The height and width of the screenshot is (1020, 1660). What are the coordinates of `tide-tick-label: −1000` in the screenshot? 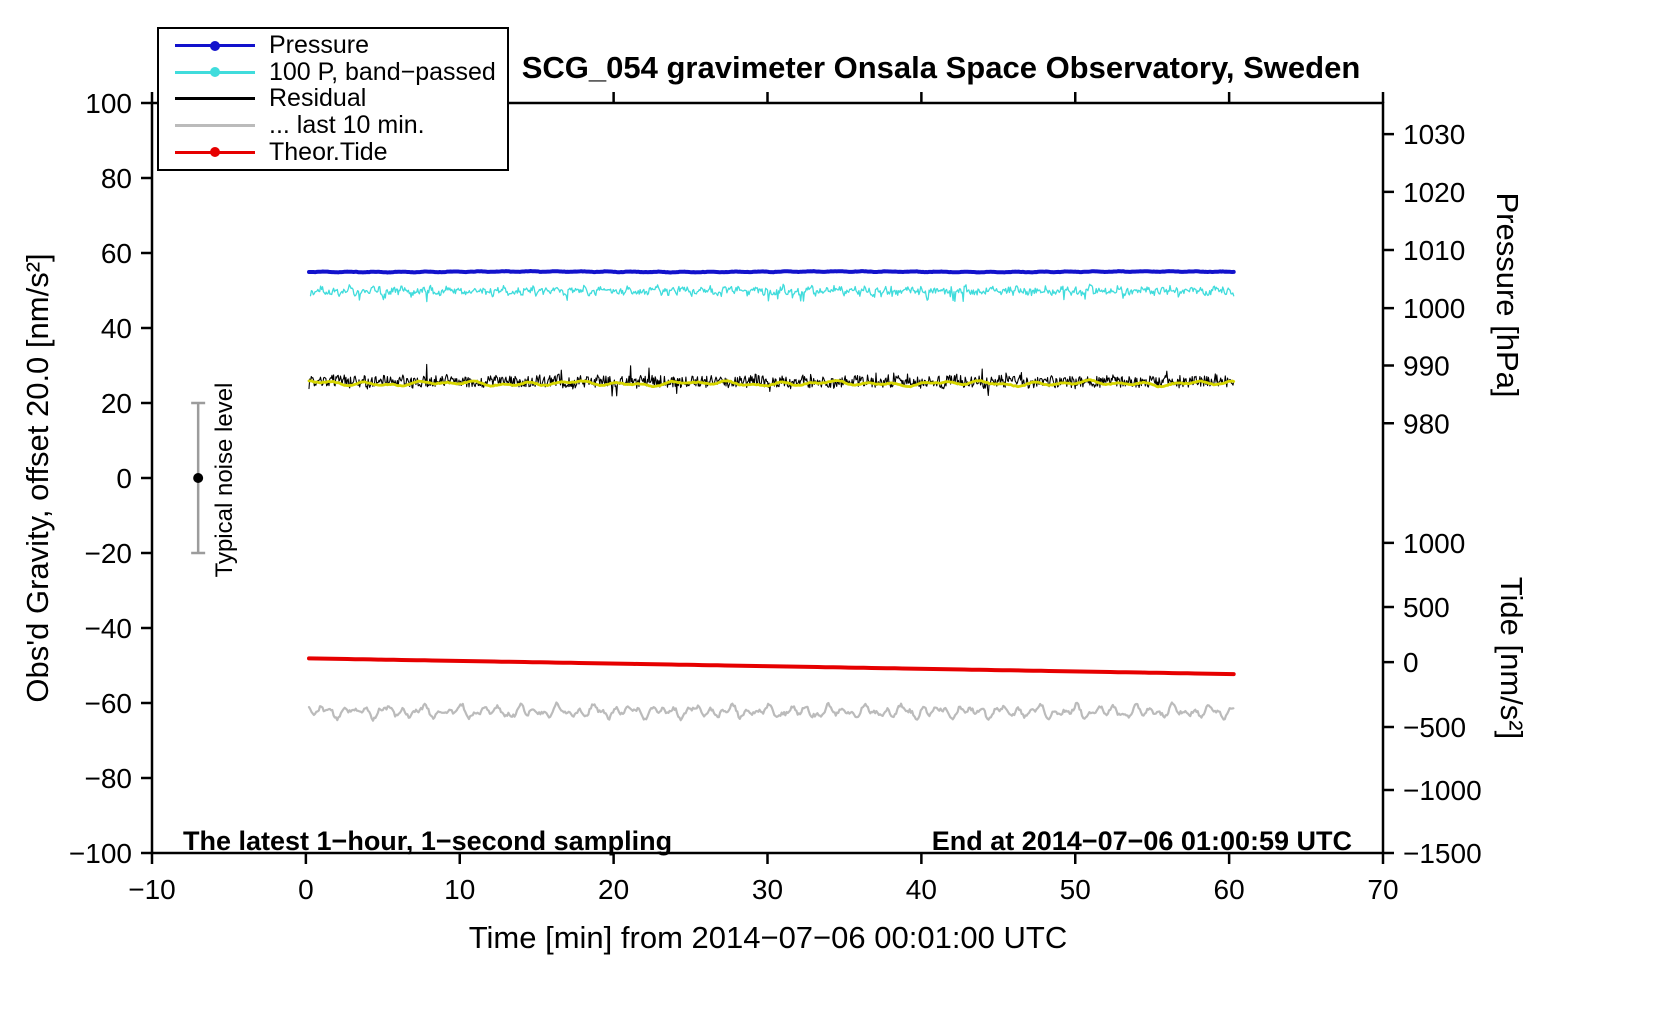 It's located at (1442, 790).